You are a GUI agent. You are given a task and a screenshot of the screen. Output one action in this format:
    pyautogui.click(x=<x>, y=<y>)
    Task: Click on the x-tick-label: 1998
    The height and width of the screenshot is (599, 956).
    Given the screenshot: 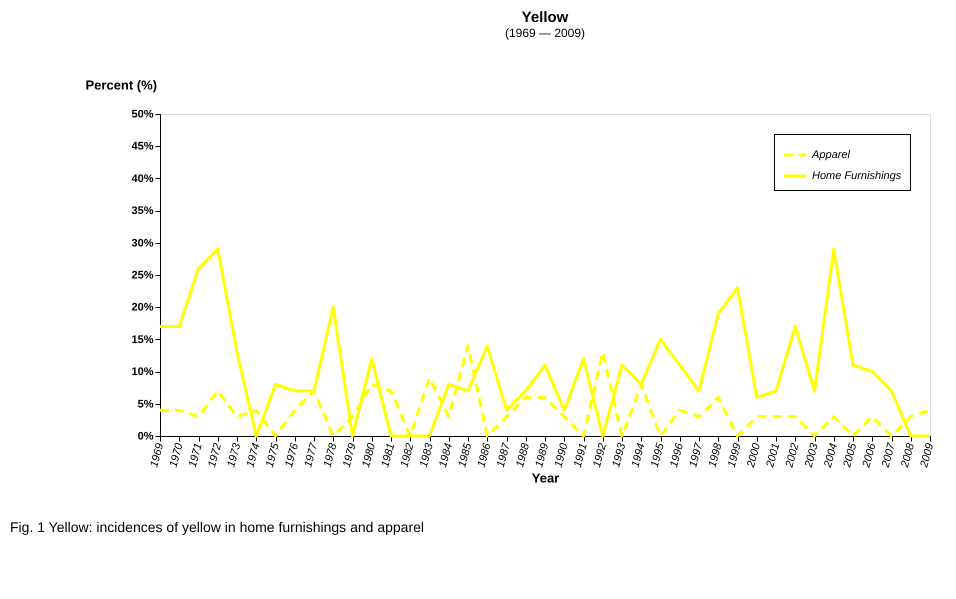 What is the action you would take?
    pyautogui.click(x=715, y=455)
    